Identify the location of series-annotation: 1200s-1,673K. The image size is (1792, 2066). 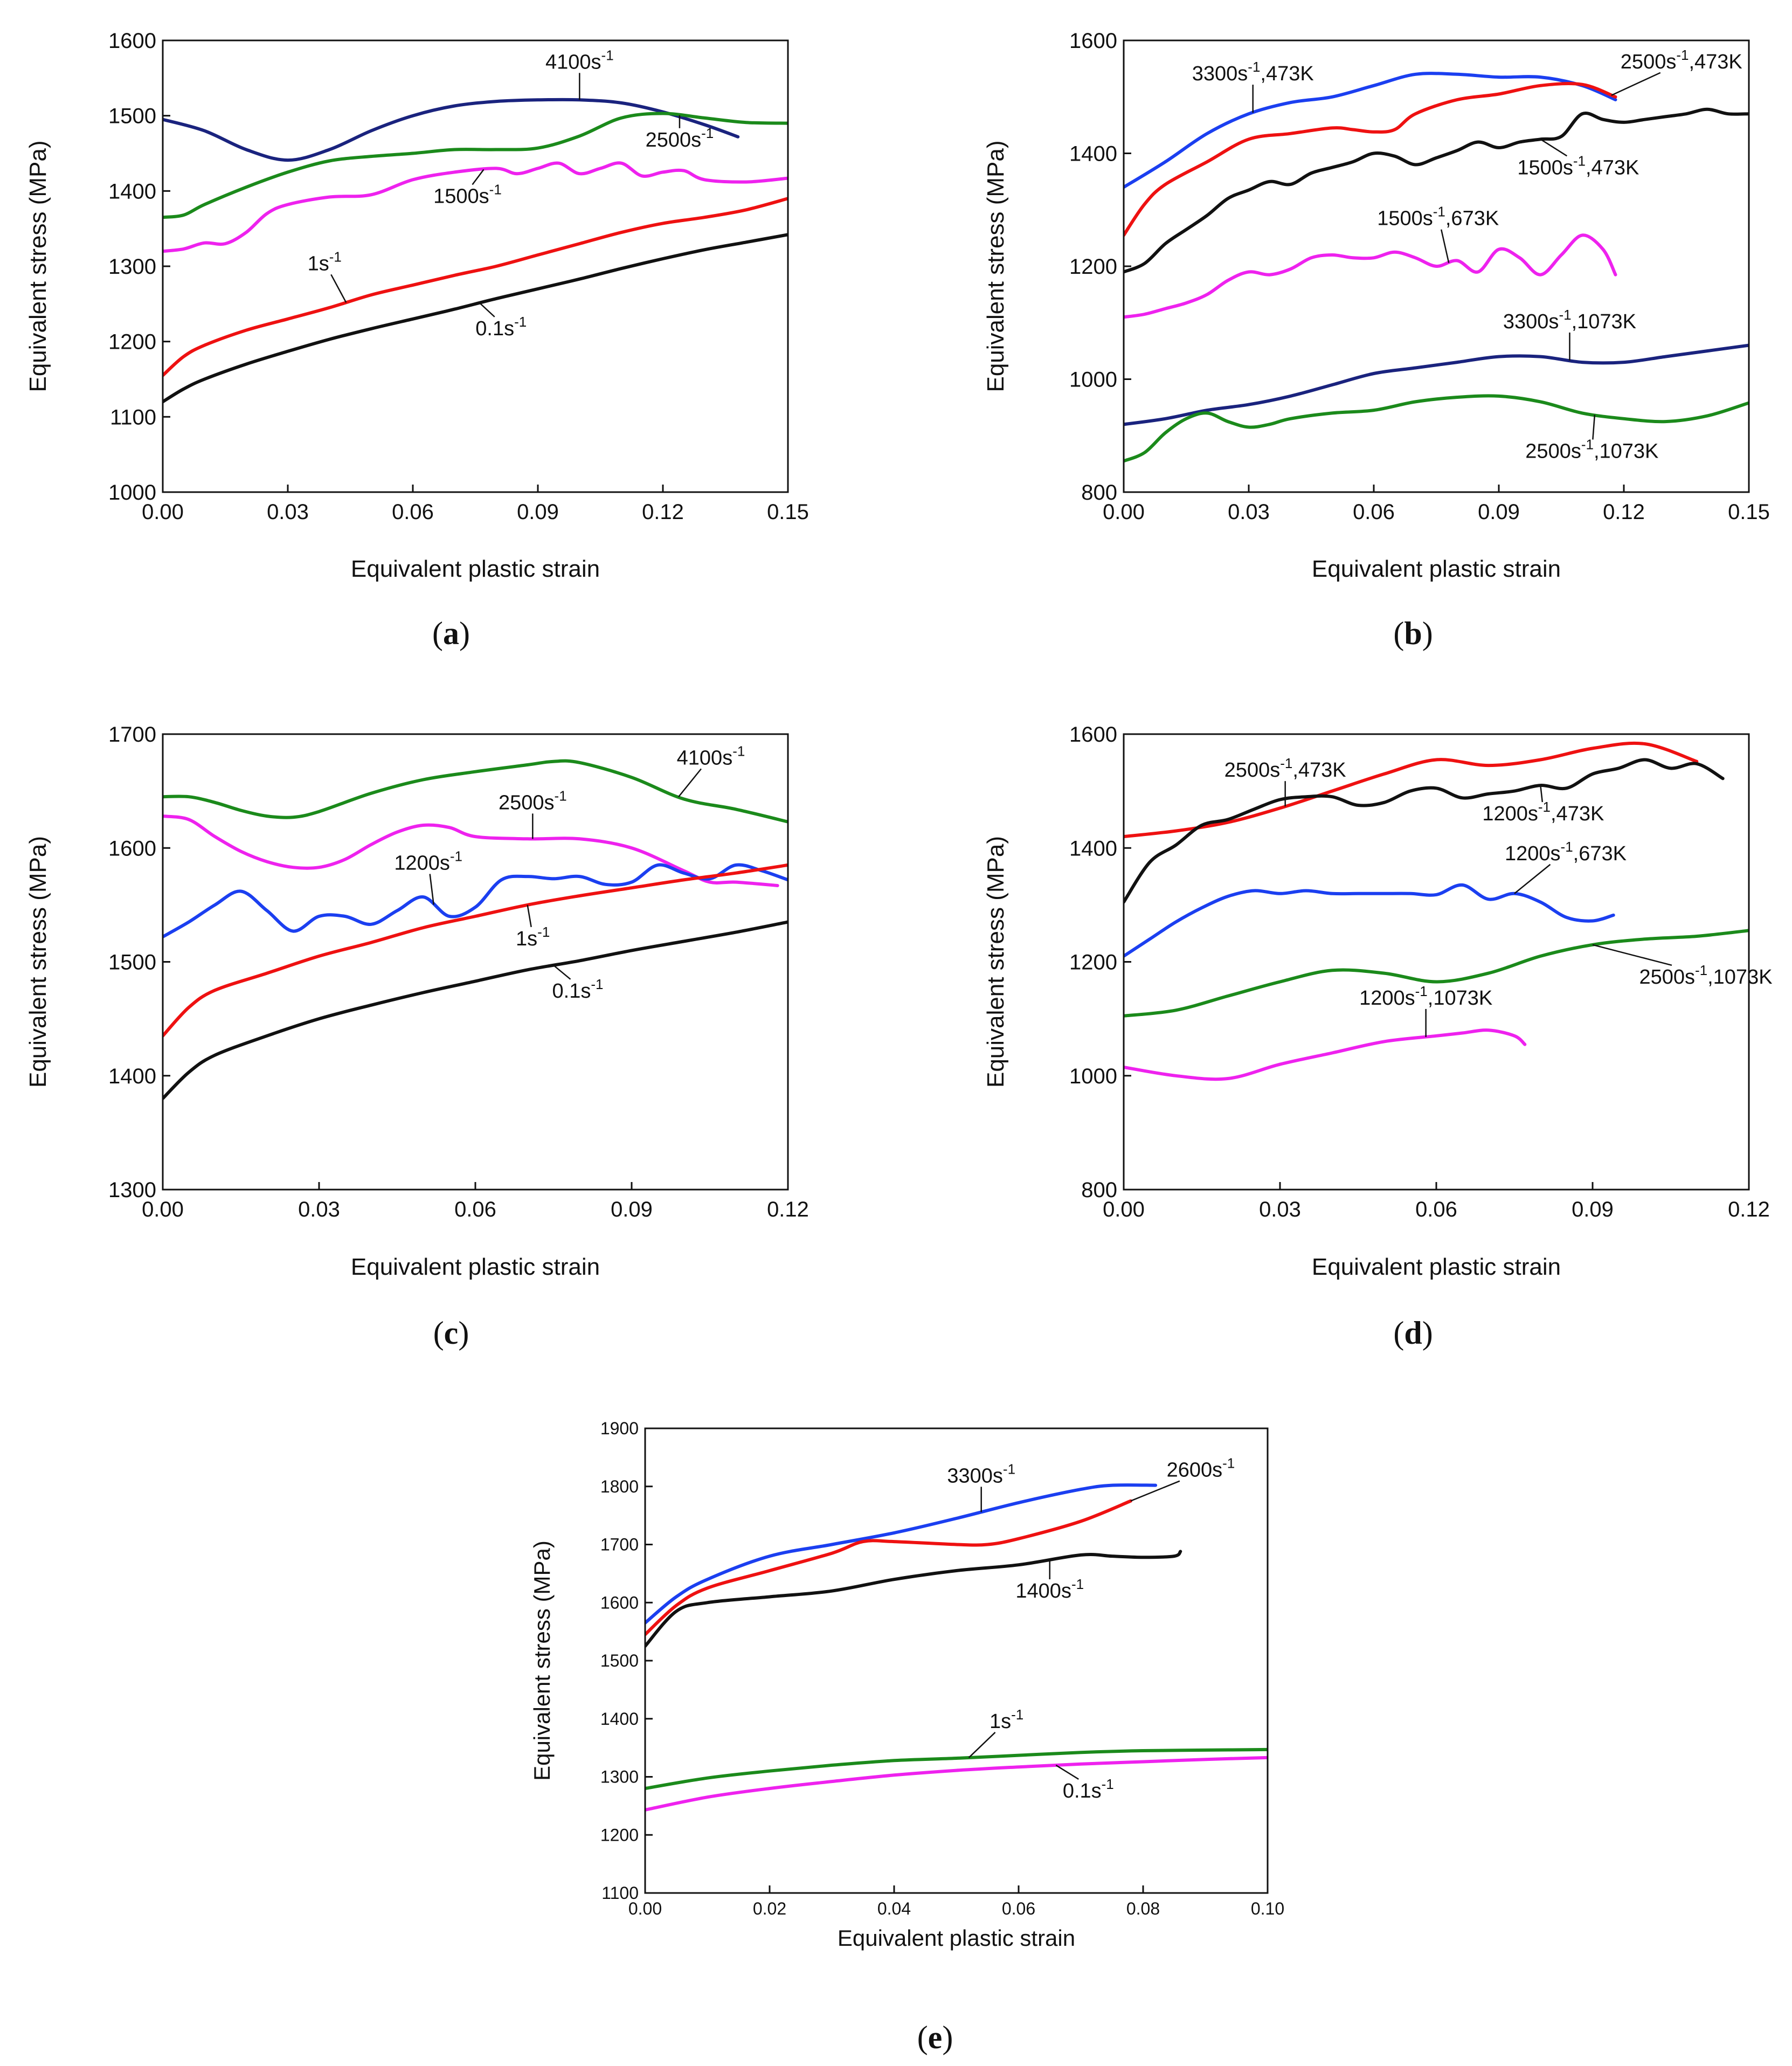
(1566, 852).